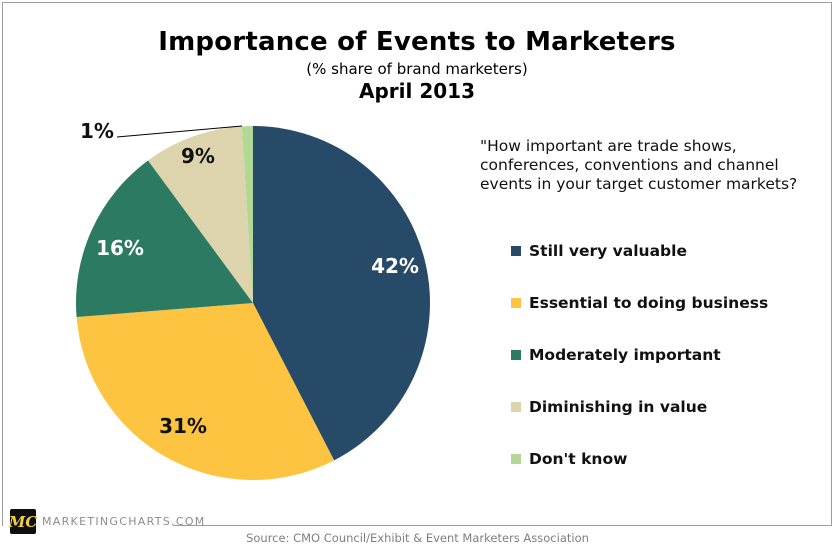 The image size is (835, 545). Describe the element at coordinates (395, 266) in the screenshot. I see `slice-value-label-still-very-valuable: 42%` at that location.